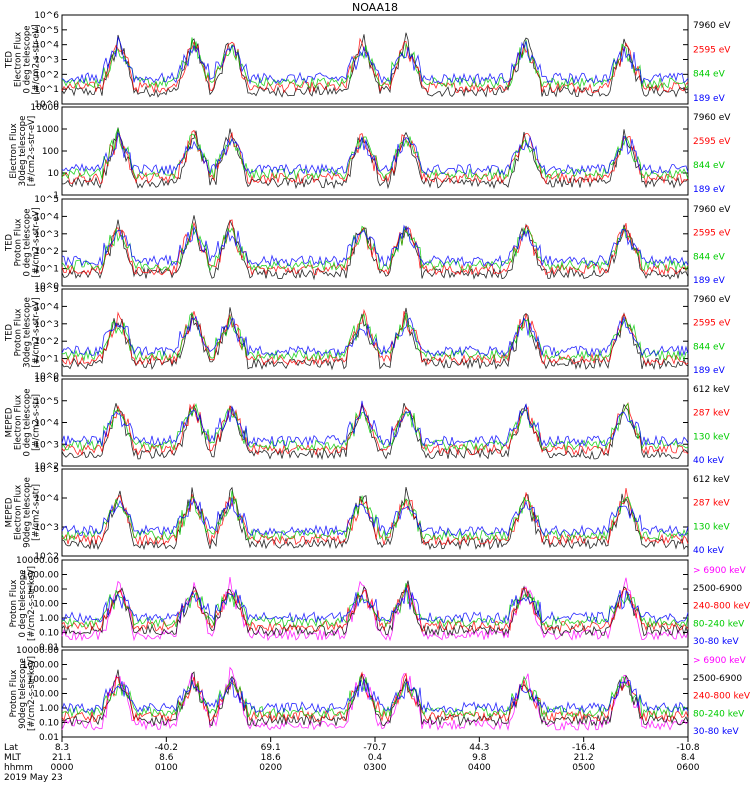 Image resolution: width=750 pixels, height=800 pixels. I want to click on y-tick-label: 1.00, so click(49, 619).